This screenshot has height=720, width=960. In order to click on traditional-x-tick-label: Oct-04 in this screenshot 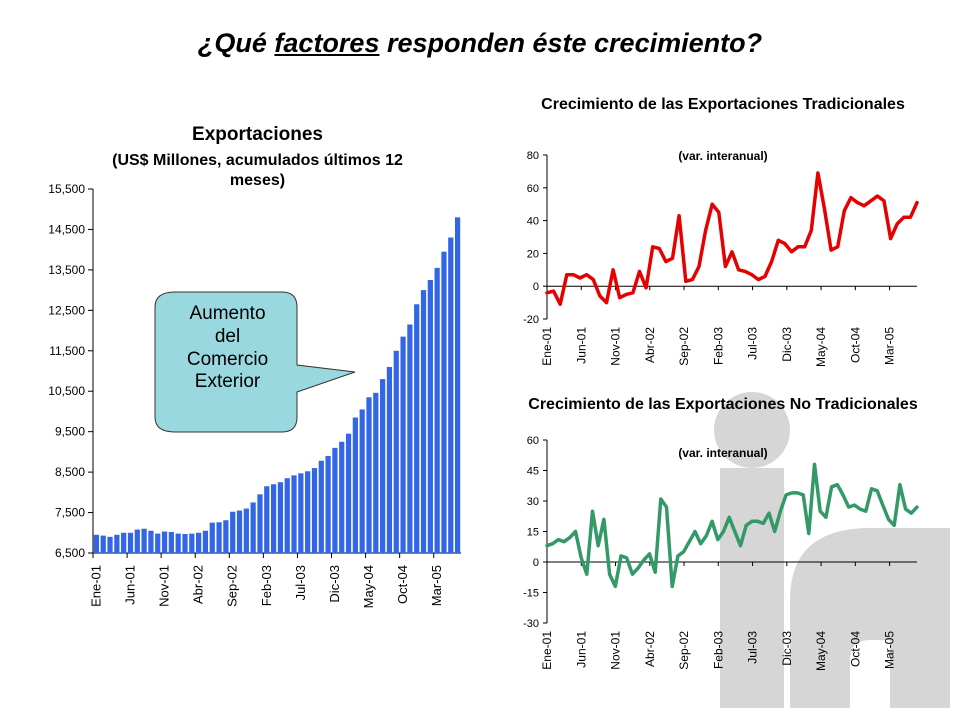, I will do `click(855, 345)`.